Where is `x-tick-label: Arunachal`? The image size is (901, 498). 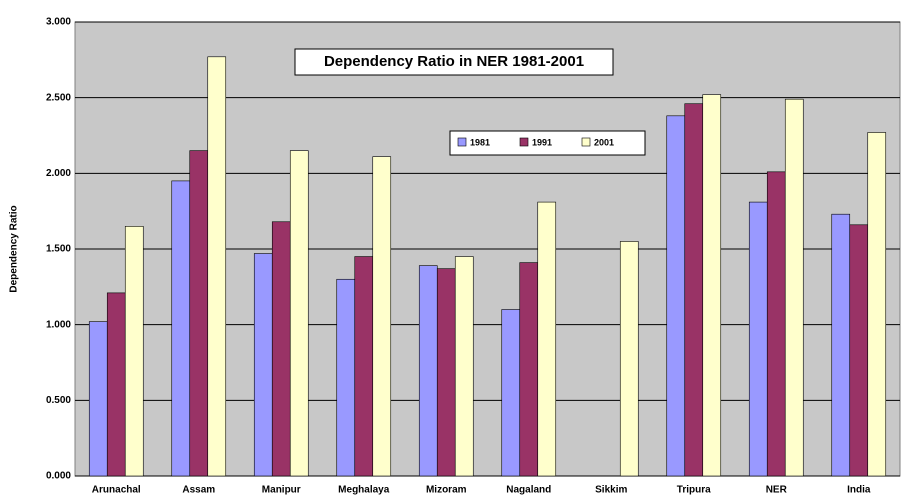
x-tick-label: Arunachal is located at coordinates (116, 490).